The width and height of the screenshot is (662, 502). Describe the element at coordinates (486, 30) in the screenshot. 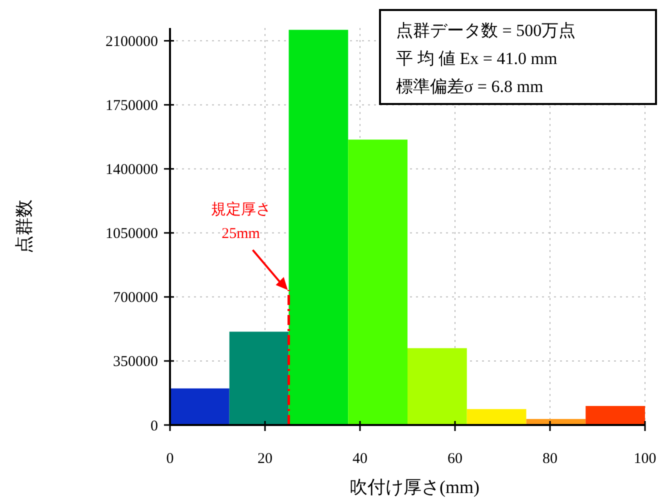

I see `annotation: 点群データ数 = 500万点` at that location.